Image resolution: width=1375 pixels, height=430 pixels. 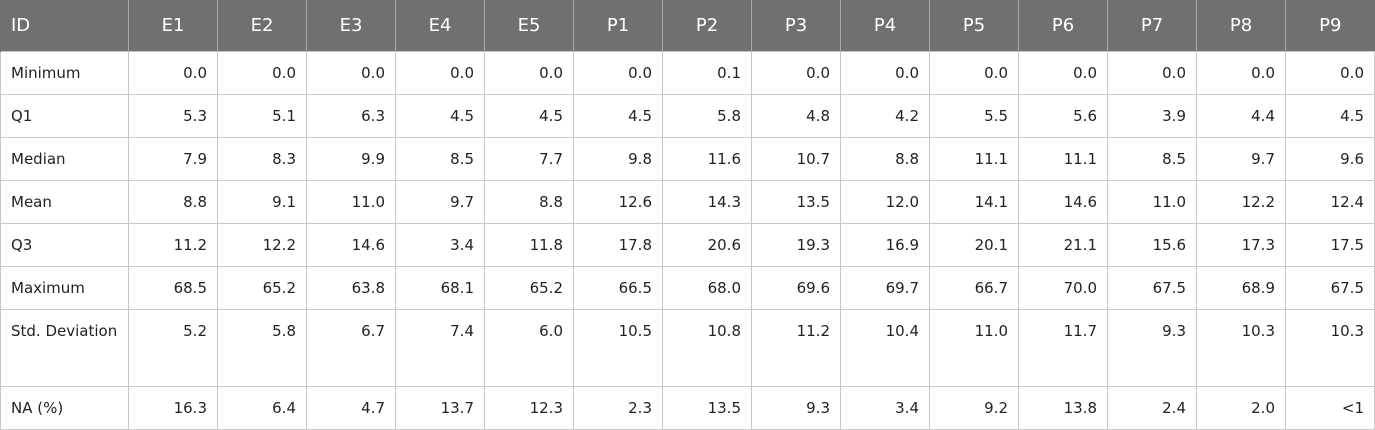 I want to click on cell: 14.3, so click(x=707, y=202).